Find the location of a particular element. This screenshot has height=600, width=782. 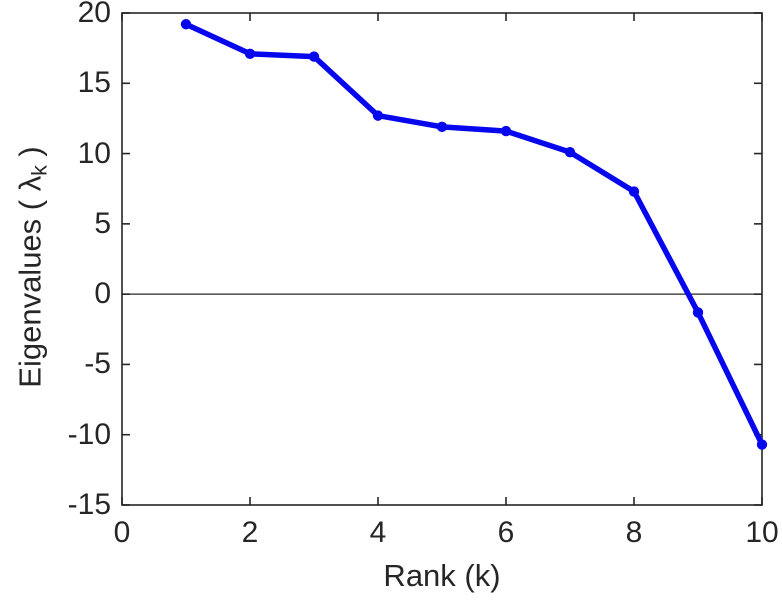

y-tick-label: 10 is located at coordinates (94, 153).